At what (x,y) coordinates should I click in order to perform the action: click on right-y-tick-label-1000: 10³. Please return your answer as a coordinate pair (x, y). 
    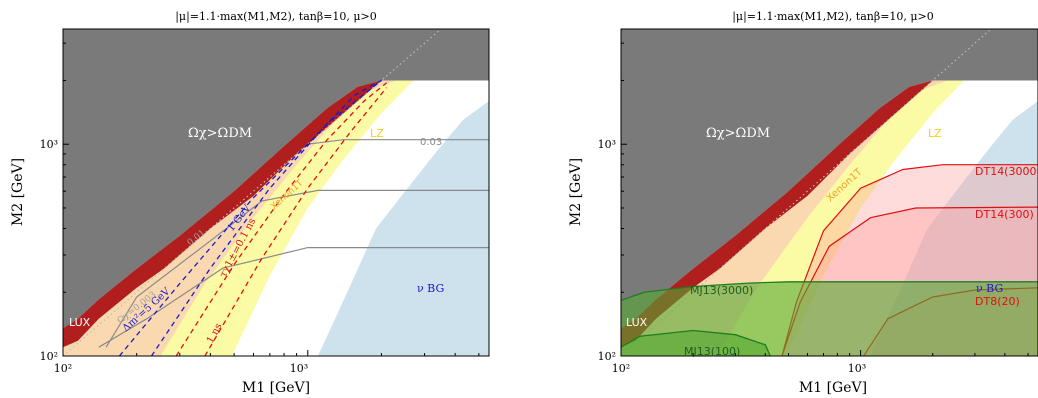
    Looking at the image, I should click on (607, 144).